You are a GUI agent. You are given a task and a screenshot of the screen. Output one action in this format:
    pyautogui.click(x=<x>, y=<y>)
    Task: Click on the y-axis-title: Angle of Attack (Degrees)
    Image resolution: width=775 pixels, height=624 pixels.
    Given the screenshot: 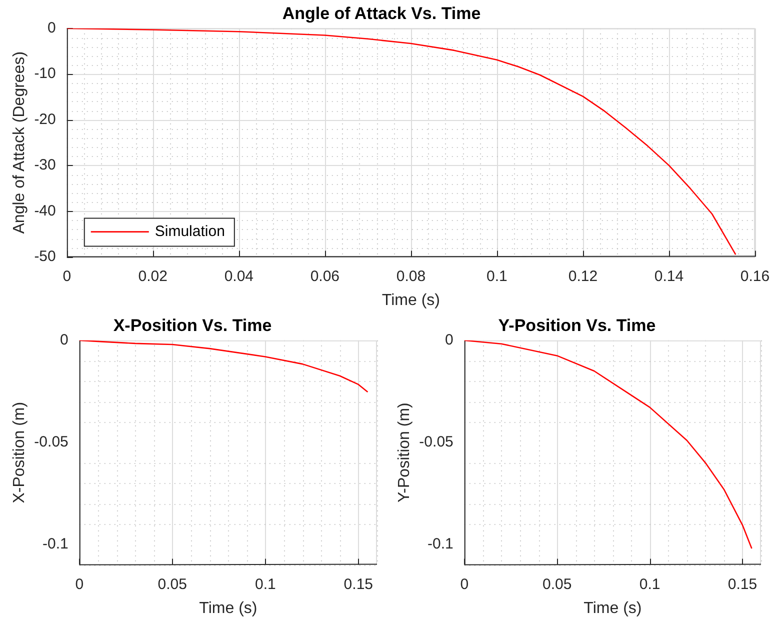 What is the action you would take?
    pyautogui.click(x=19, y=142)
    